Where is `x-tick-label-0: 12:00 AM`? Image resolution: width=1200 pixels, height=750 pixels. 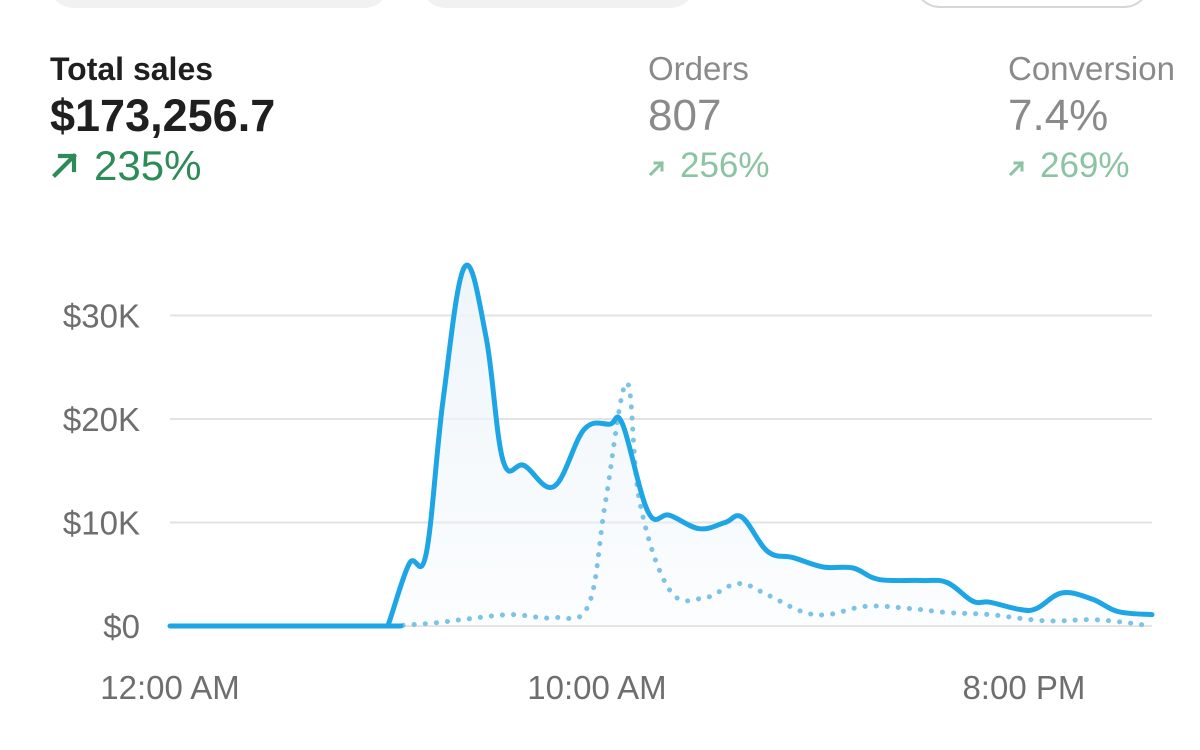
x-tick-label-0: 12:00 AM is located at coordinates (169, 687).